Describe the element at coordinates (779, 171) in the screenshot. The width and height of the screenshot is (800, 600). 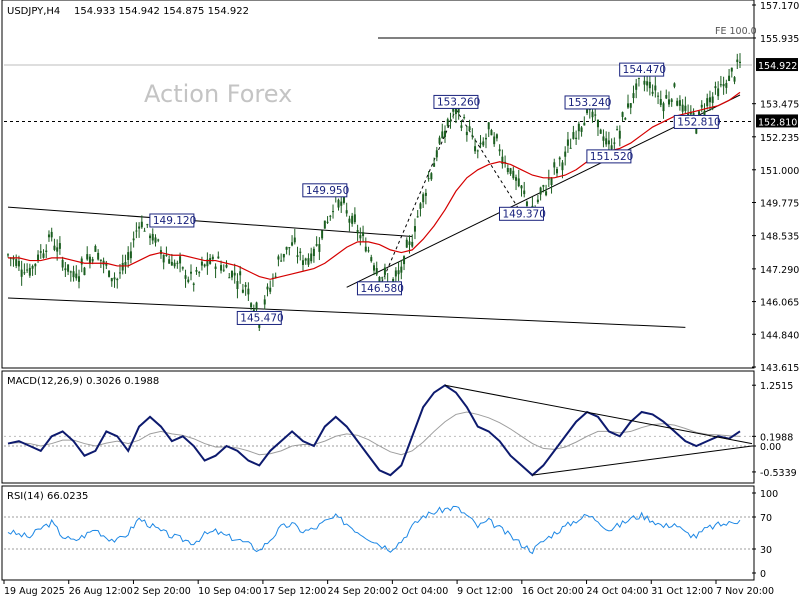
I see `y-tick-label: 151.000` at that location.